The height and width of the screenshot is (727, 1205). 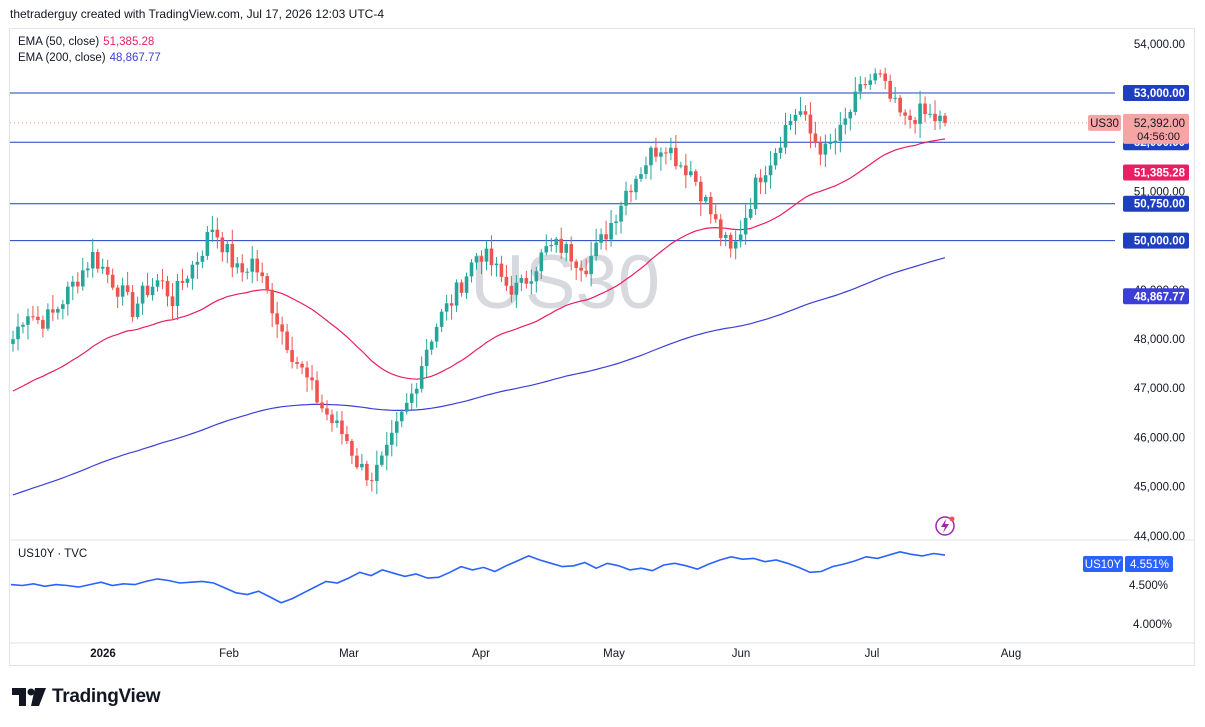 I want to click on legend-ema50: EMA (50, close) 51,385.28, so click(x=86, y=42).